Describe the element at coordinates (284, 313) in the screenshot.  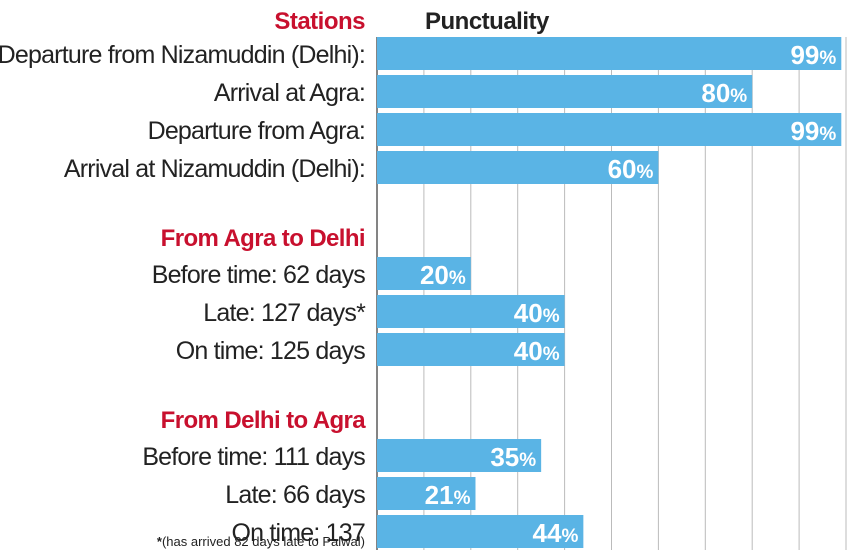
I see `row-label: Late: 127 days*` at that location.